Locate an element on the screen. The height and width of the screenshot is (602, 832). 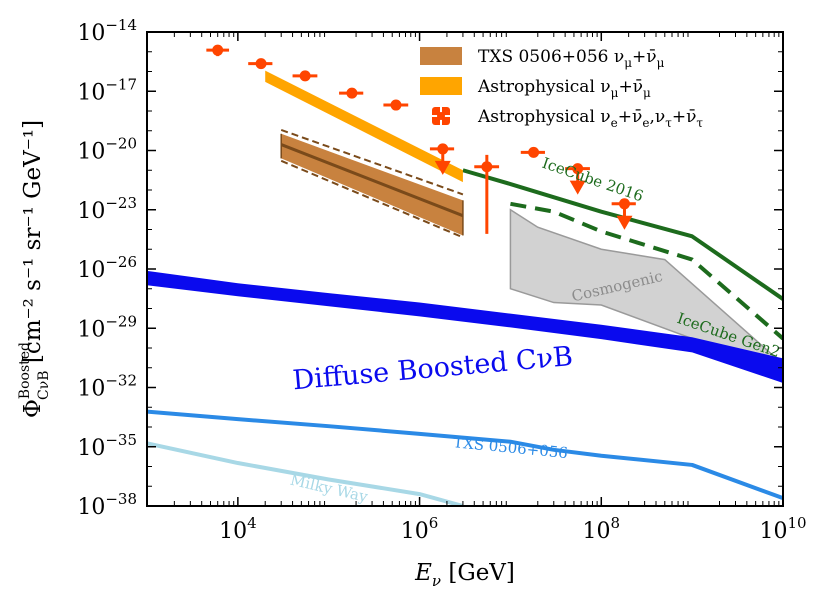
legend-entry-1: TXS 0506+056 νμ+ν̄μ is located at coordinates (542, 58).